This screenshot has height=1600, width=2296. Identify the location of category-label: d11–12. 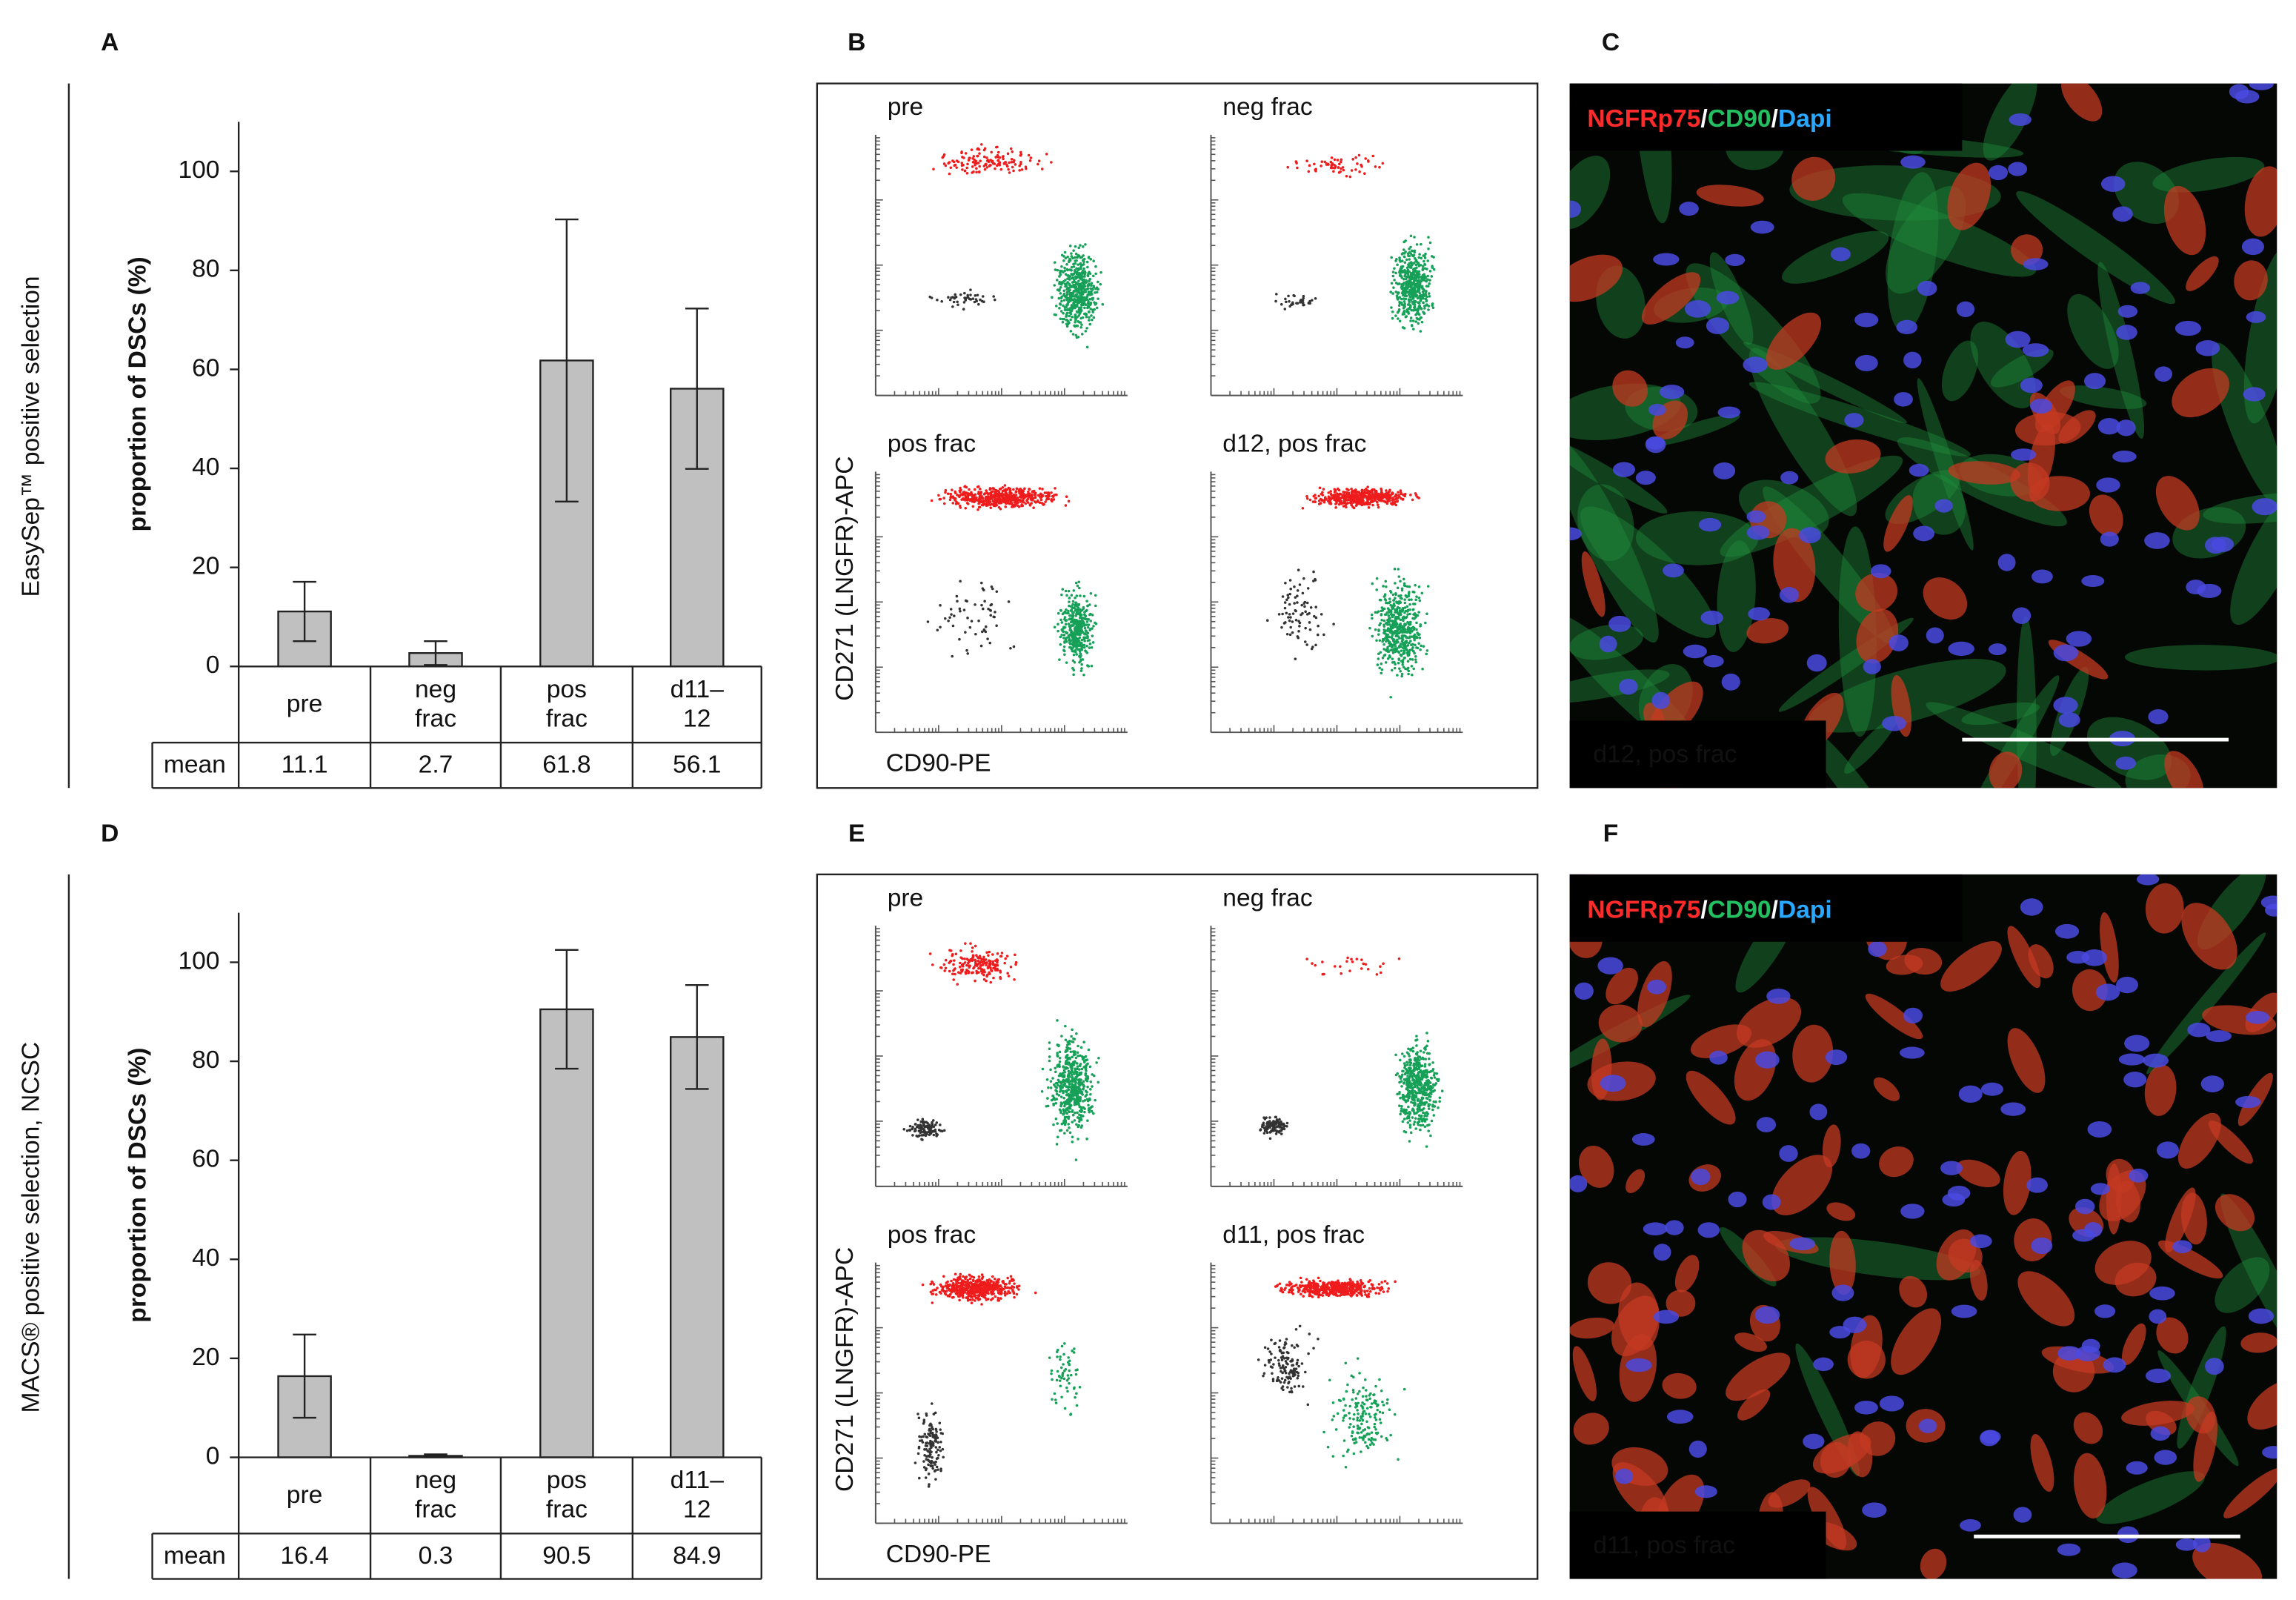
(697, 1495).